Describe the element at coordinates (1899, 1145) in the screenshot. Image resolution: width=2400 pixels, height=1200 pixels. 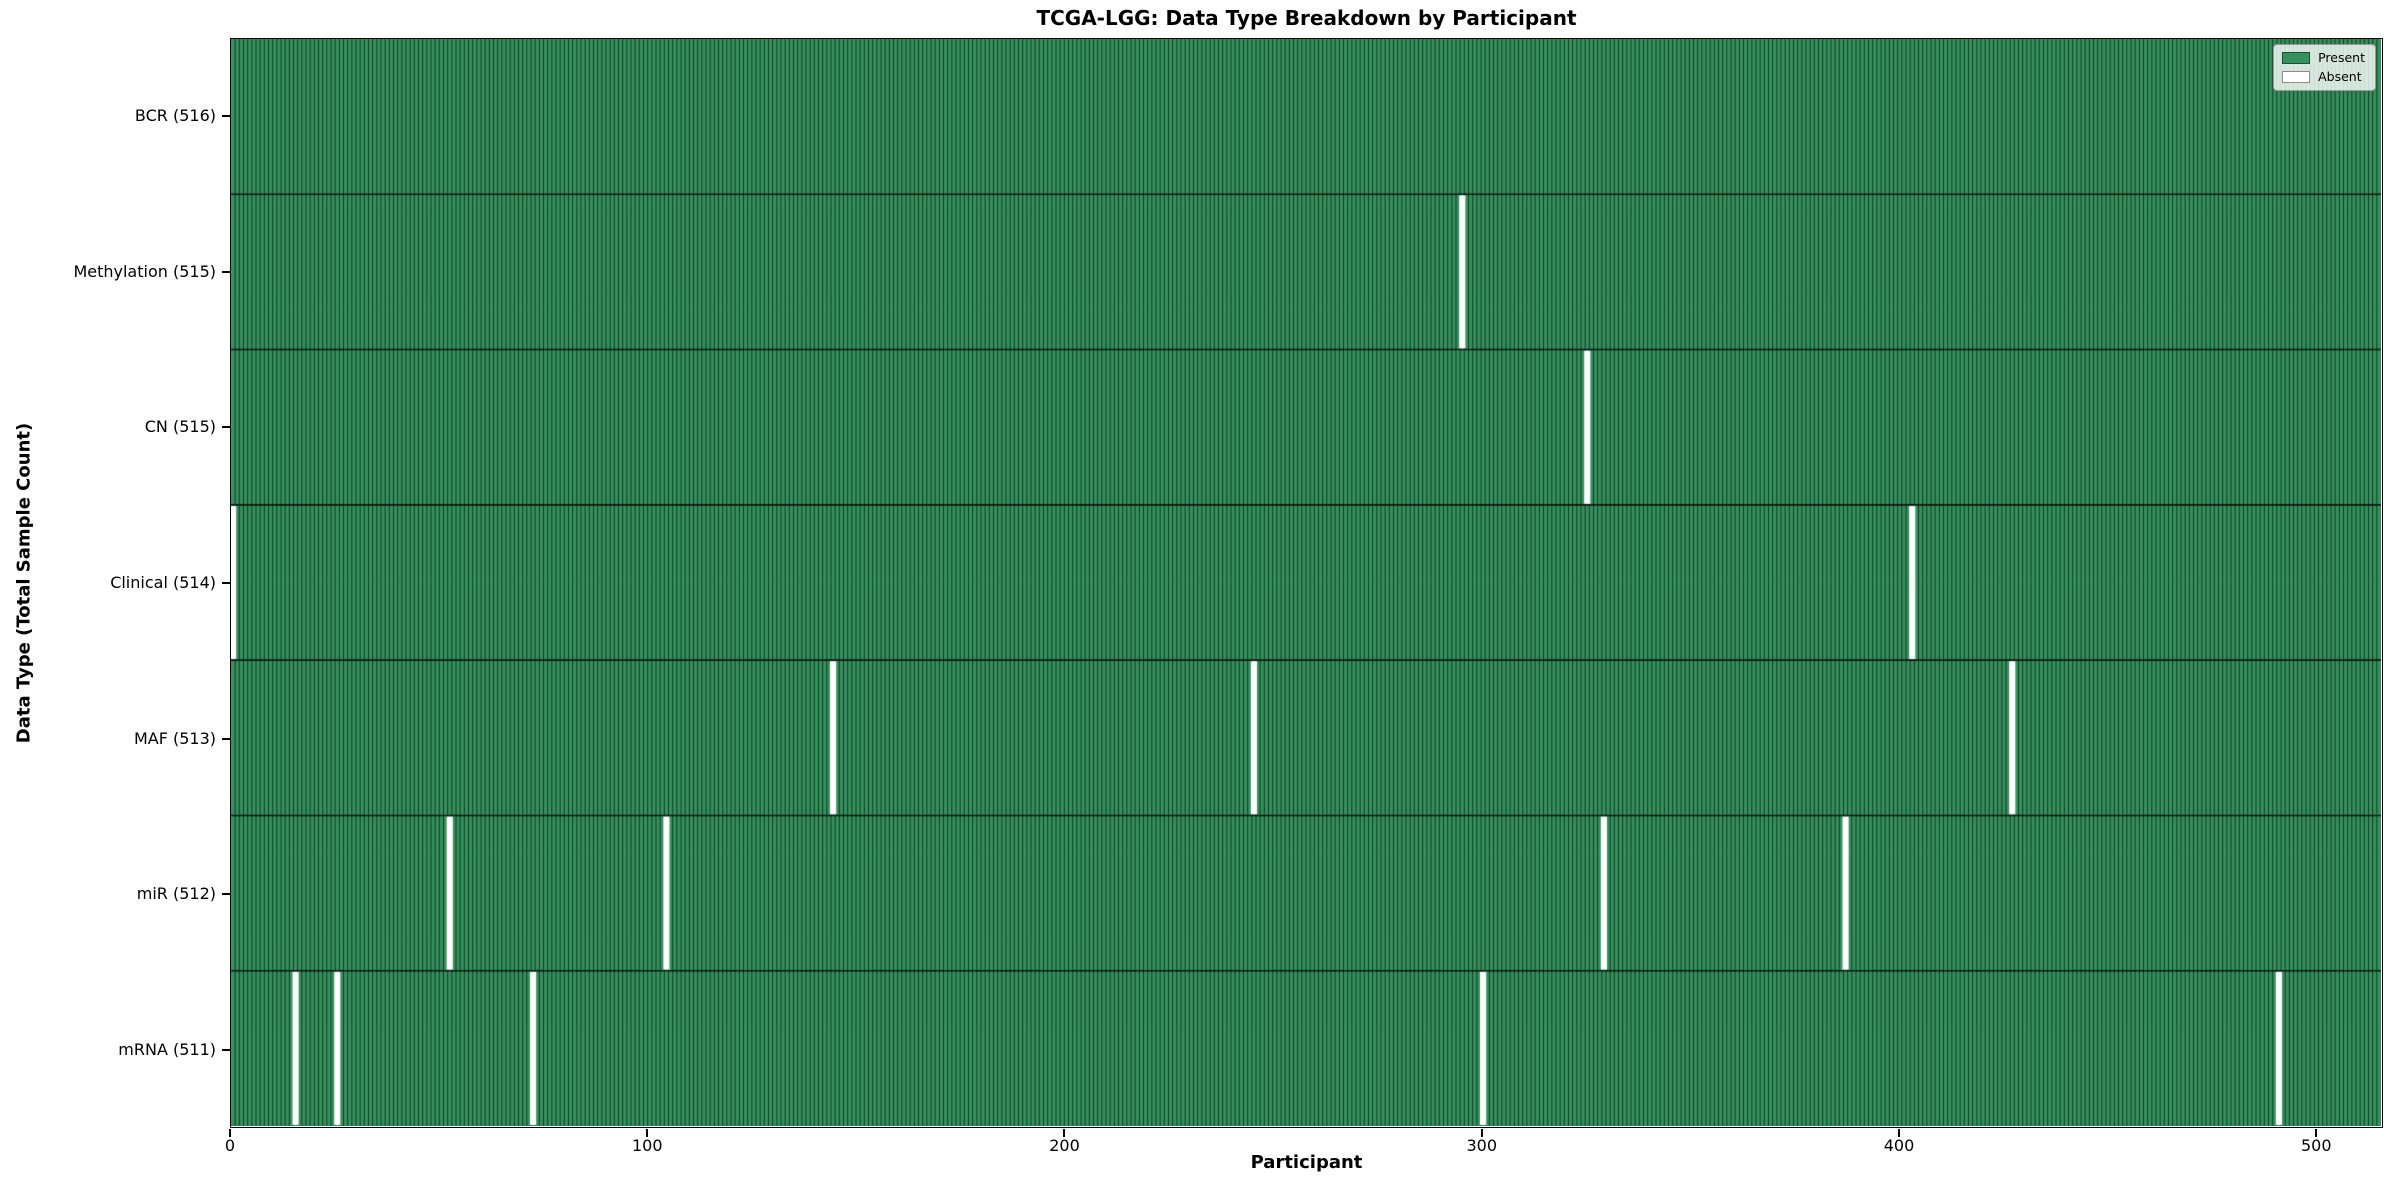
I see `x-tick-label: 400` at that location.